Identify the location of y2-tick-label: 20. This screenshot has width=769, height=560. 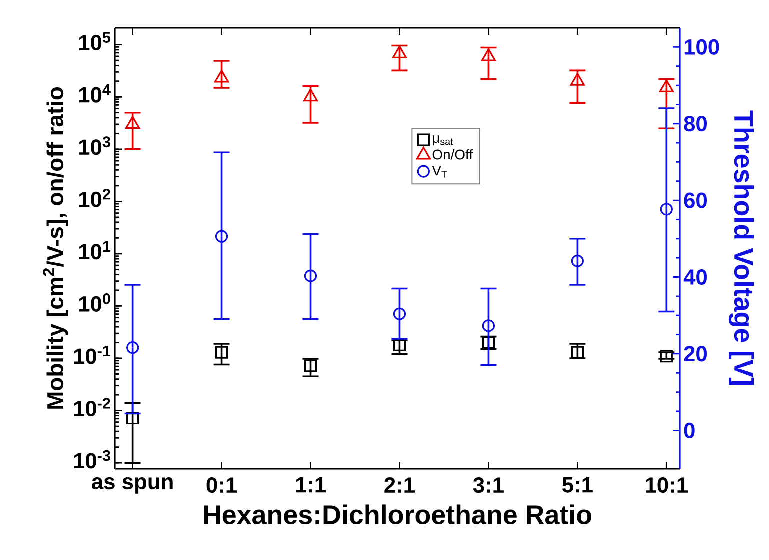
(696, 354).